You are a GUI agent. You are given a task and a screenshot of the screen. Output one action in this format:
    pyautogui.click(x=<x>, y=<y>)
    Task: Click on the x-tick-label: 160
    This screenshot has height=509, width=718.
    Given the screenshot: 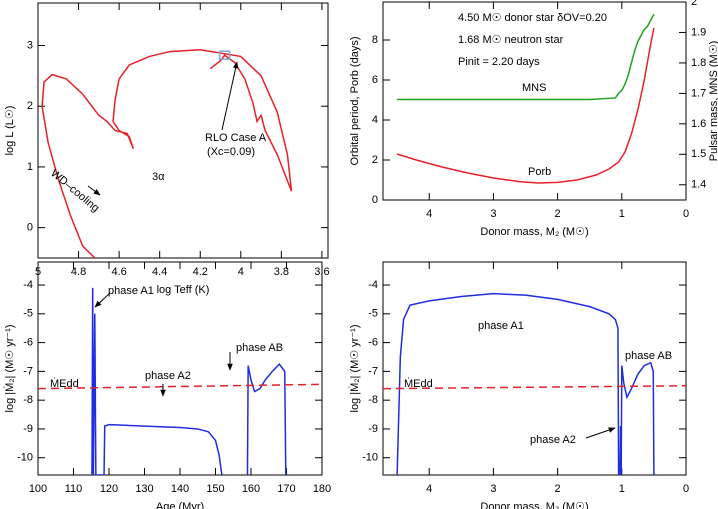 What is the action you would take?
    pyautogui.click(x=251, y=489)
    